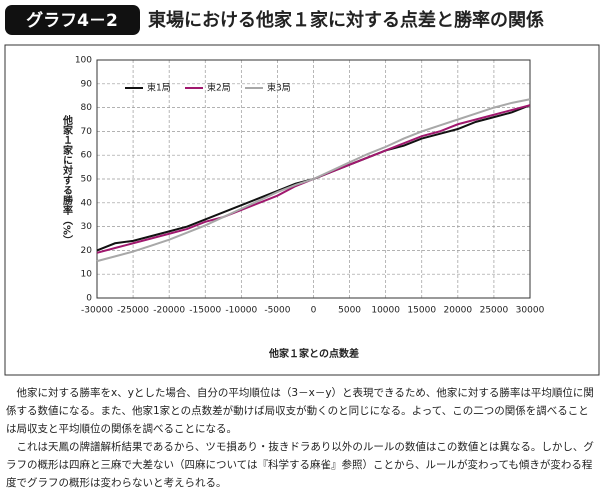 Image resolution: width=606 pixels, height=502 pixels. What do you see at coordinates (313, 353) in the screenshot?
I see `x-axis-label: 他家１家との点数差` at bounding box center [313, 353].